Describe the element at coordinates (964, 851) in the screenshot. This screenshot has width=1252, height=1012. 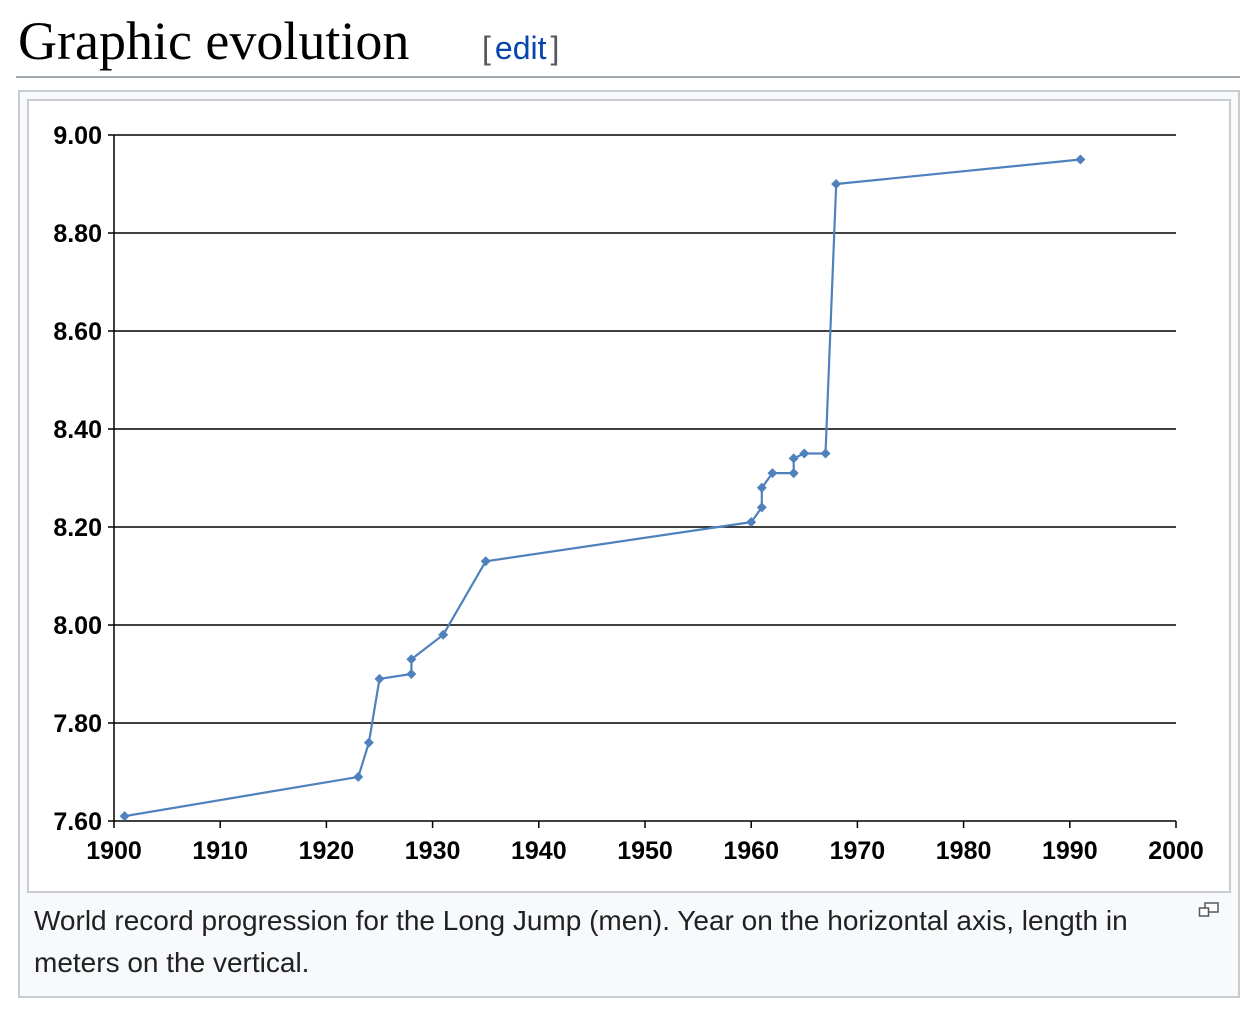
I see `x-tick-label: 1980` at that location.